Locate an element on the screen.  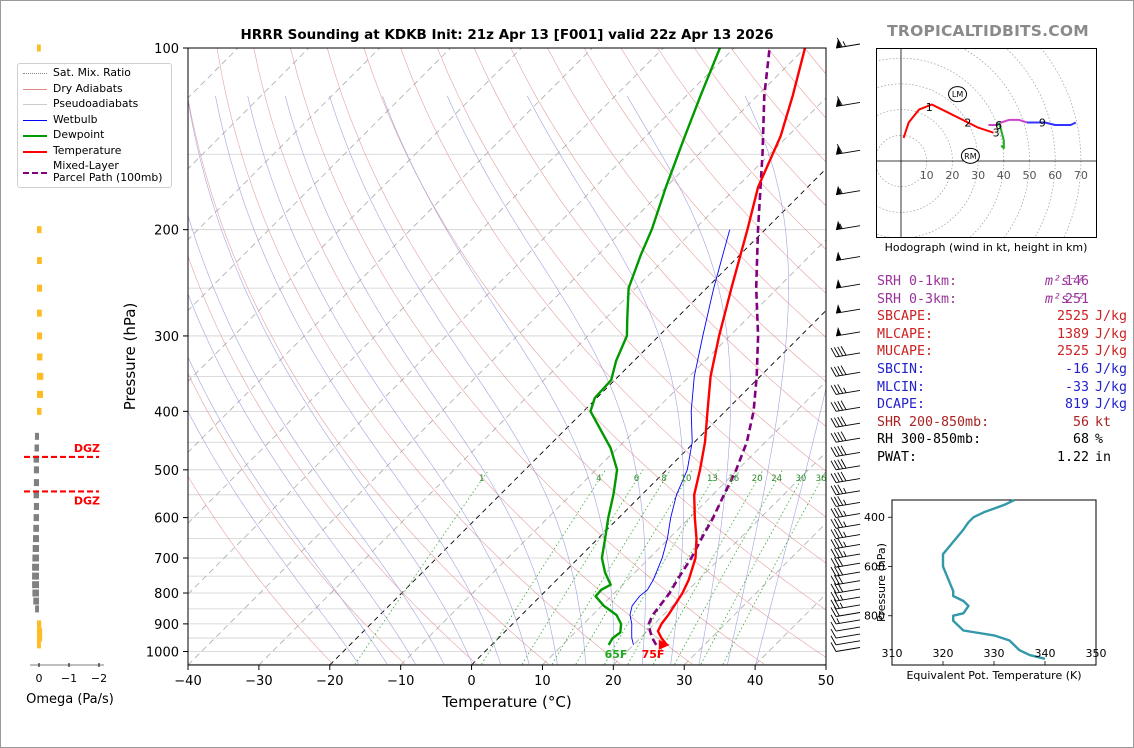
stat-label: SHR 200-850mb: is located at coordinates (933, 422).